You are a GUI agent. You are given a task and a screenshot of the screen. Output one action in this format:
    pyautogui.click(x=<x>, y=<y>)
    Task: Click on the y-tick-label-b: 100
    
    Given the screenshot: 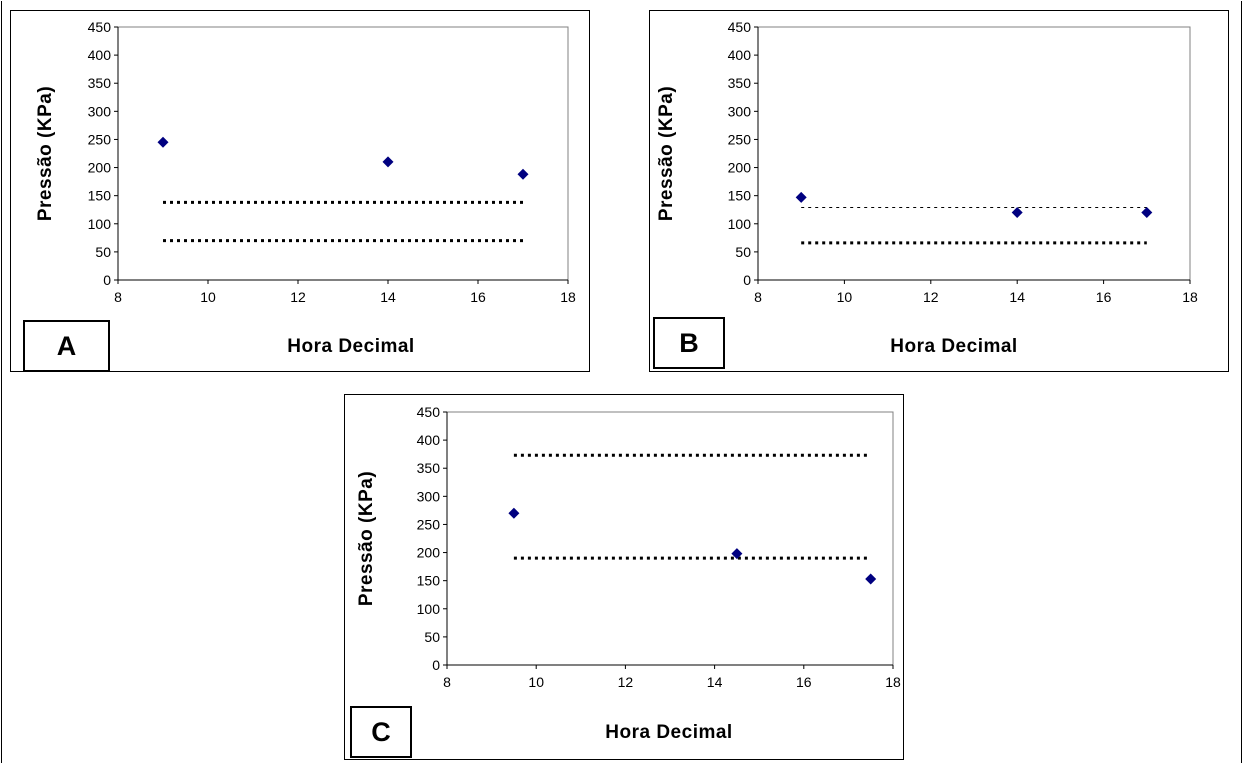 What is the action you would take?
    pyautogui.click(x=740, y=224)
    